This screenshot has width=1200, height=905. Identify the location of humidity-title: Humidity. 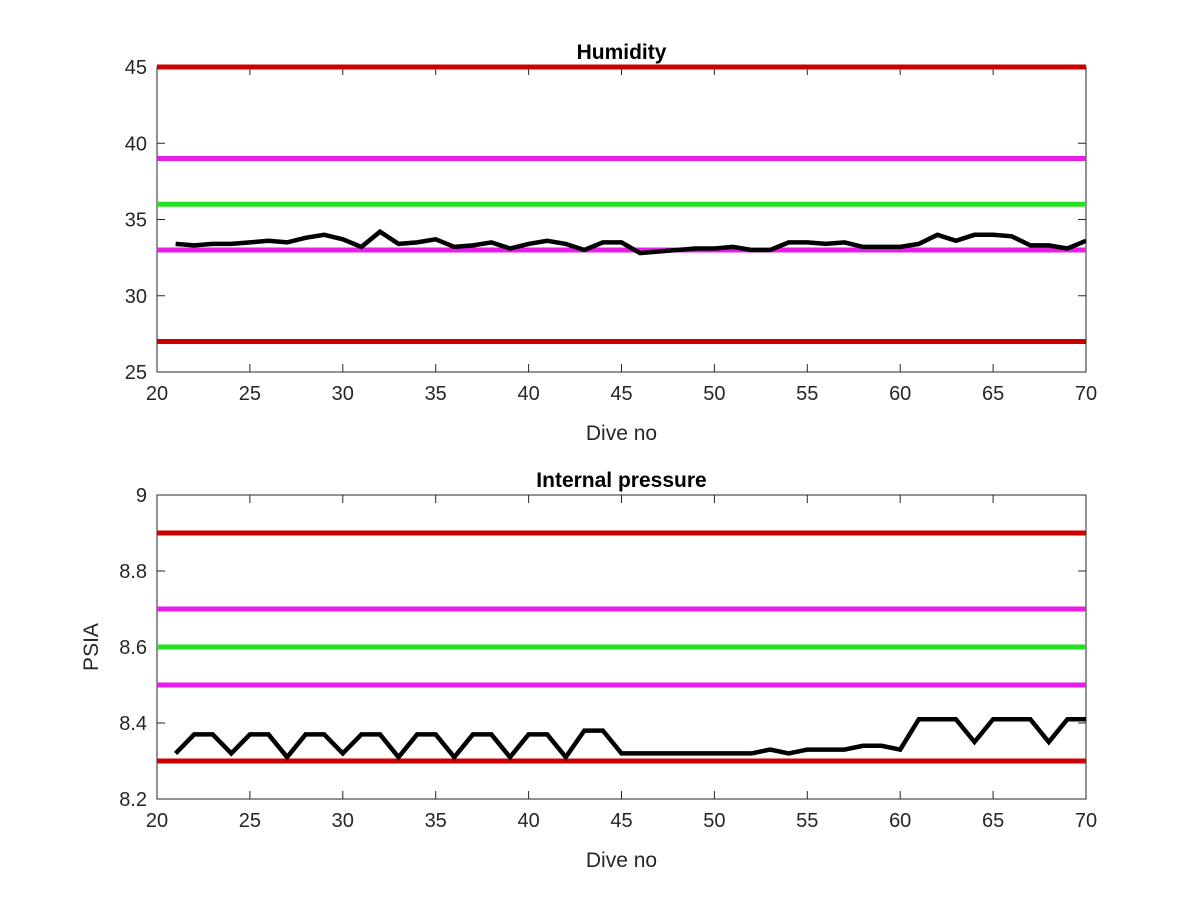
(622, 52).